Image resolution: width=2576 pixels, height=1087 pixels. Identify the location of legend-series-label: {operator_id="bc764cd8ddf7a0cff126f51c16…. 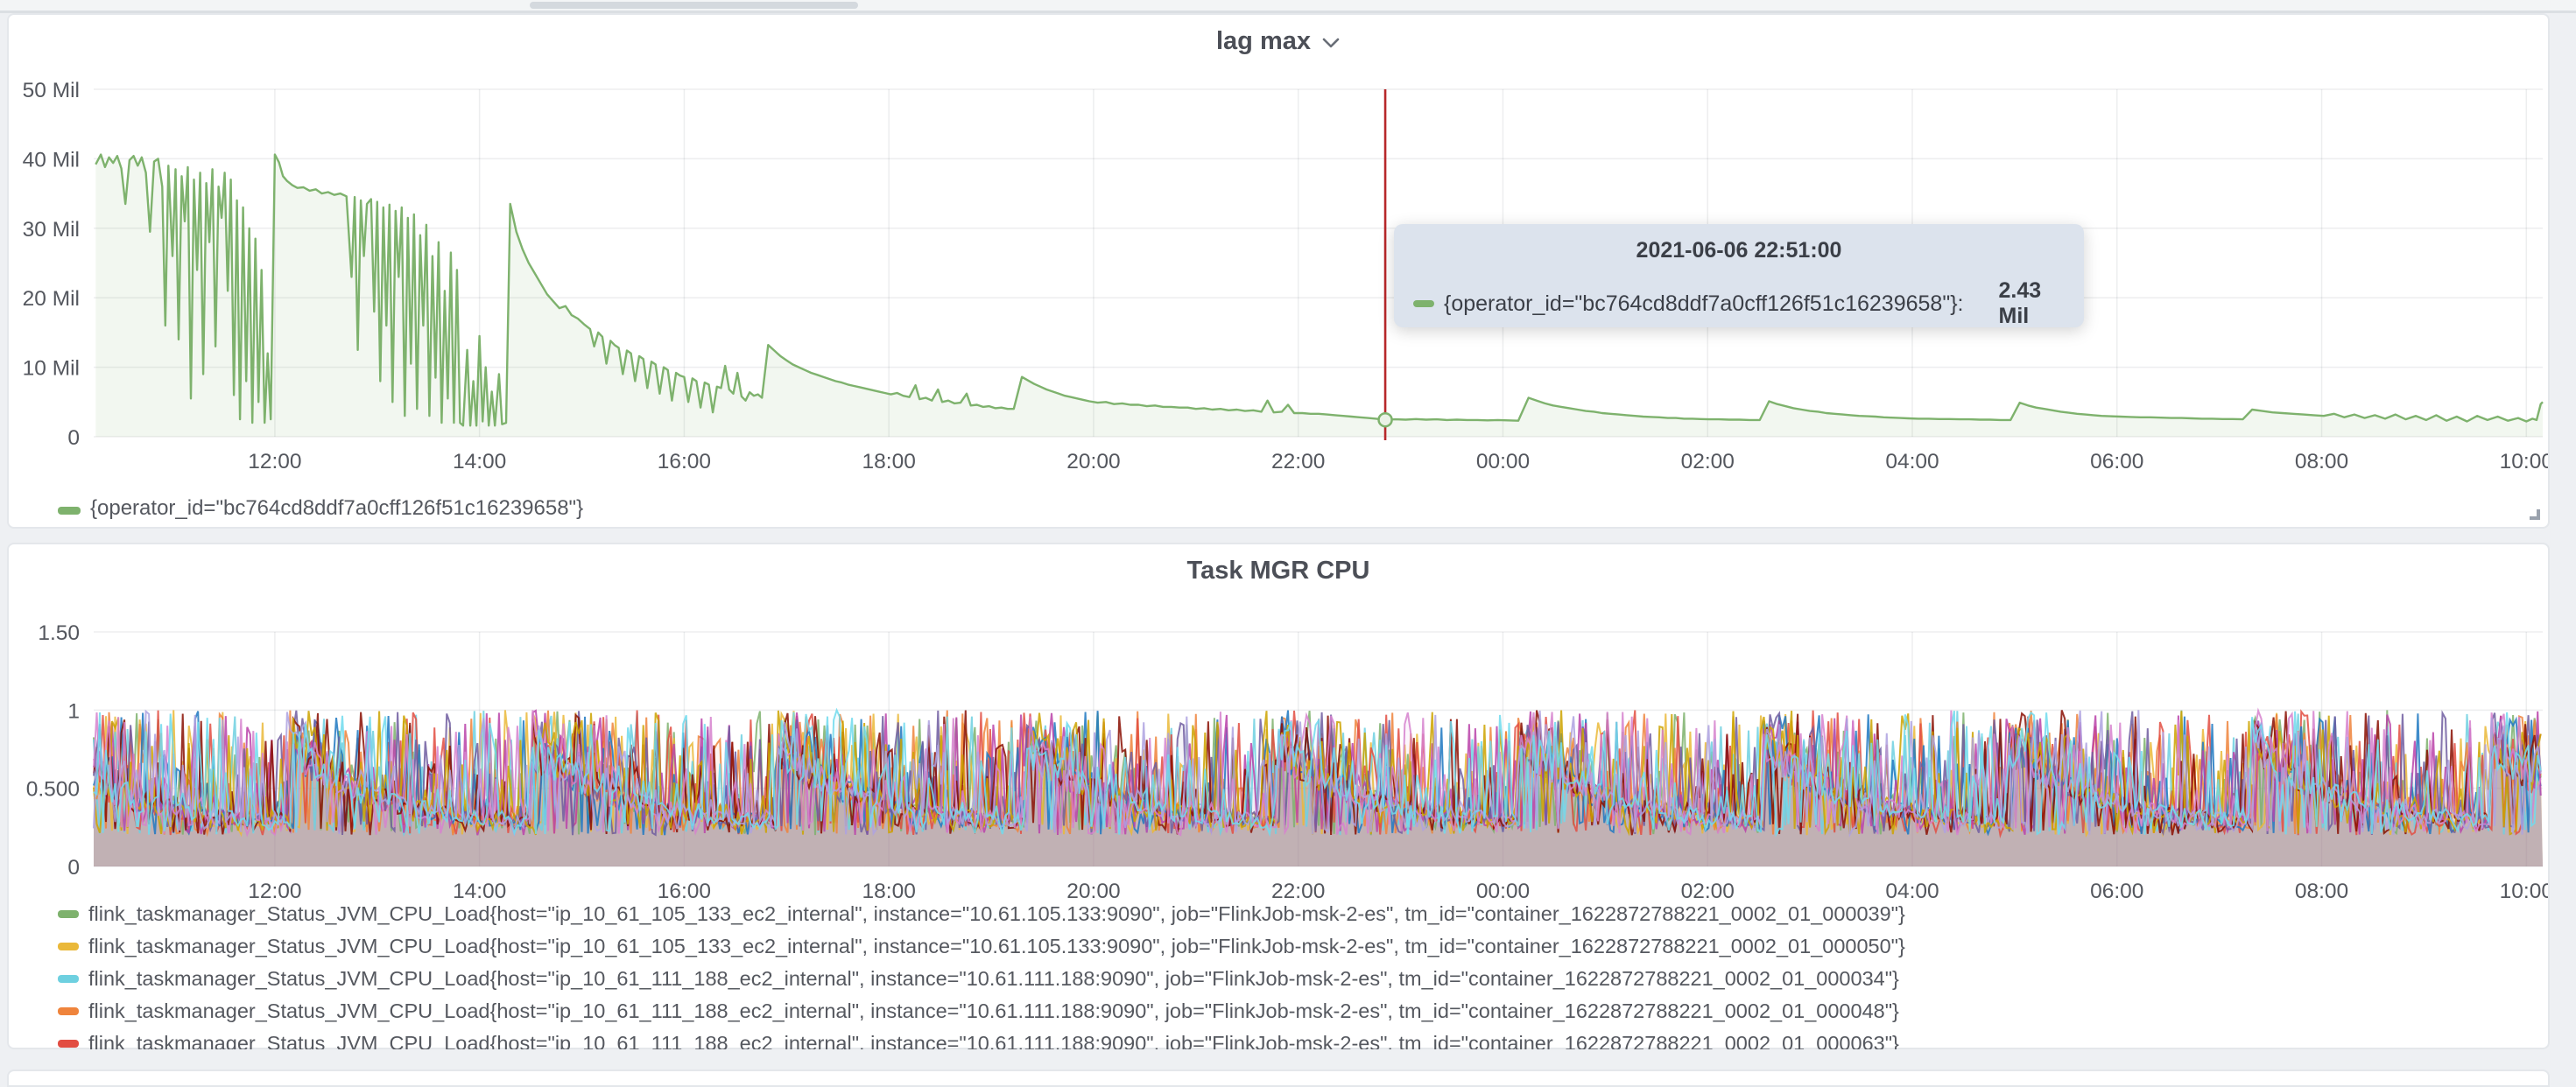
(337, 508).